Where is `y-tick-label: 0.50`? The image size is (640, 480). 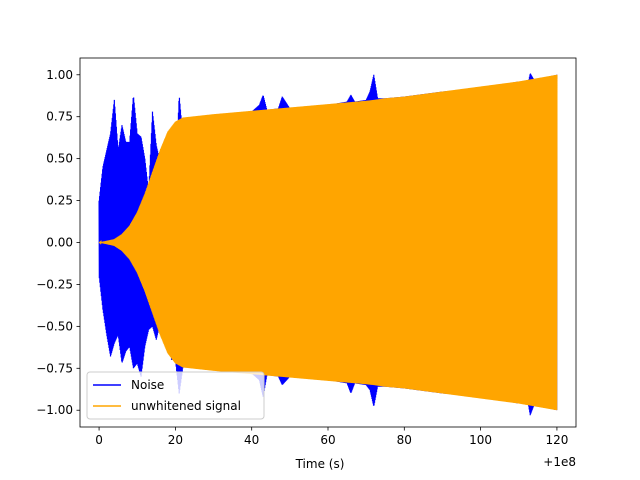
y-tick-label: 0.50 is located at coordinates (59, 159).